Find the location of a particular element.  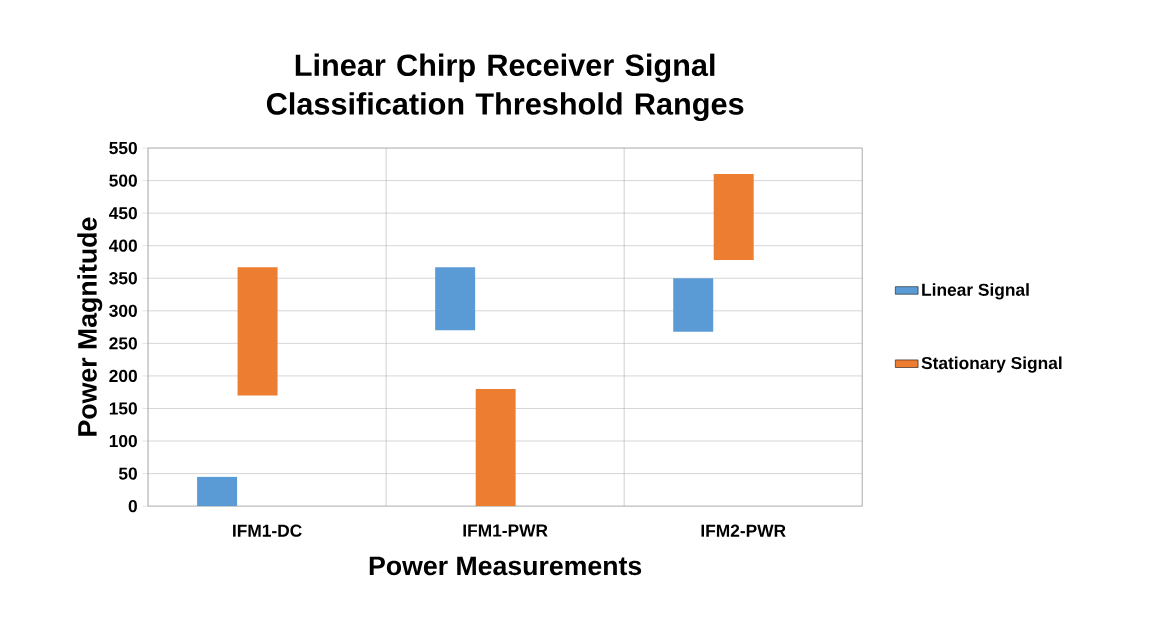

x-tick-label: IFM1-PWR is located at coordinates (505, 530).